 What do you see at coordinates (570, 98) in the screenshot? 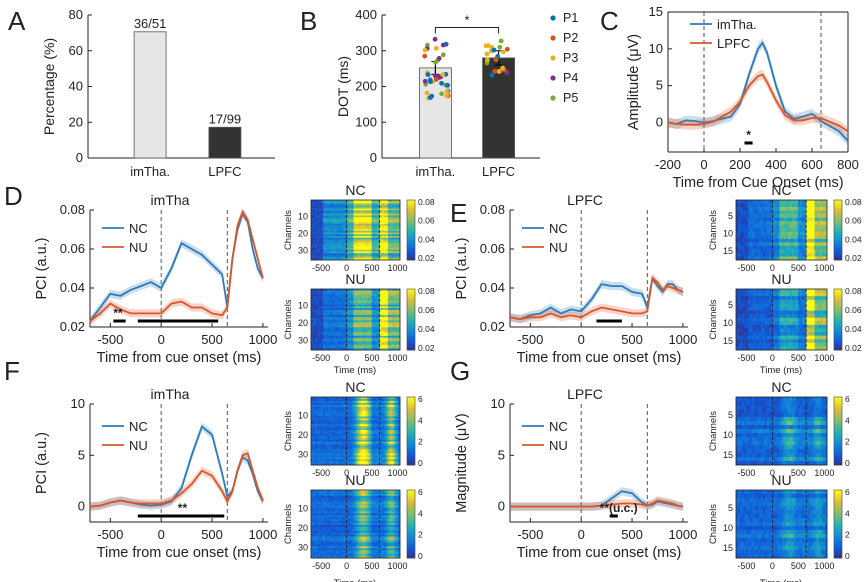
I see `legend-label-P5: P5` at bounding box center [570, 98].